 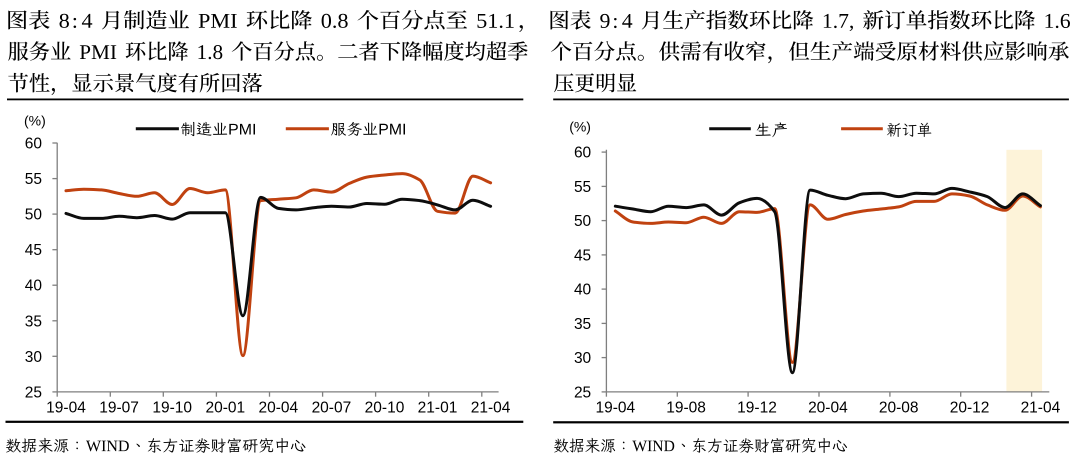 I want to click on svg-text: 19-07, so click(x=119, y=407).